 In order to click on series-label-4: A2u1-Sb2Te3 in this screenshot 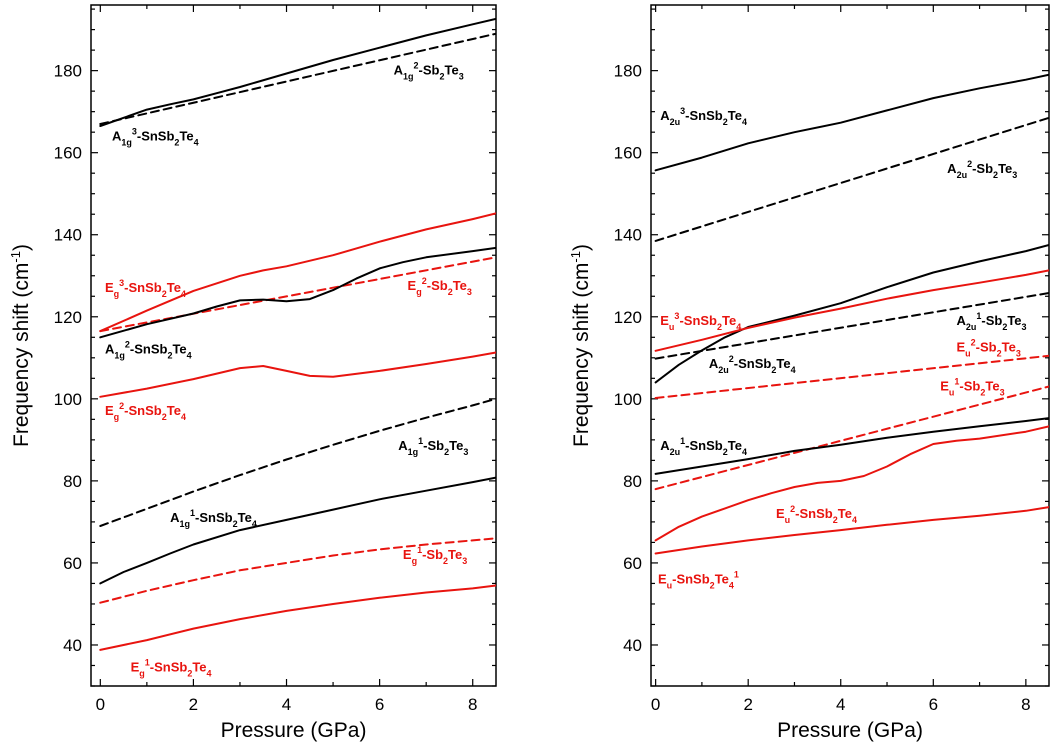, I will do `click(991, 321)`.